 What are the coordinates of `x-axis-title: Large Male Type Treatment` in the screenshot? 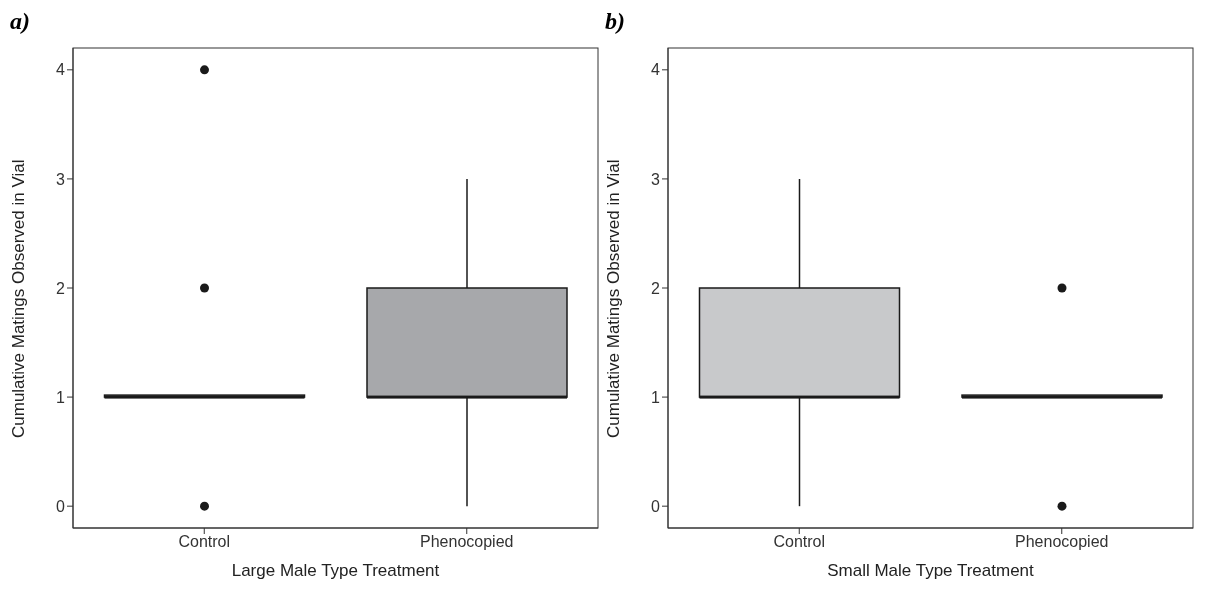 It's located at (335, 570).